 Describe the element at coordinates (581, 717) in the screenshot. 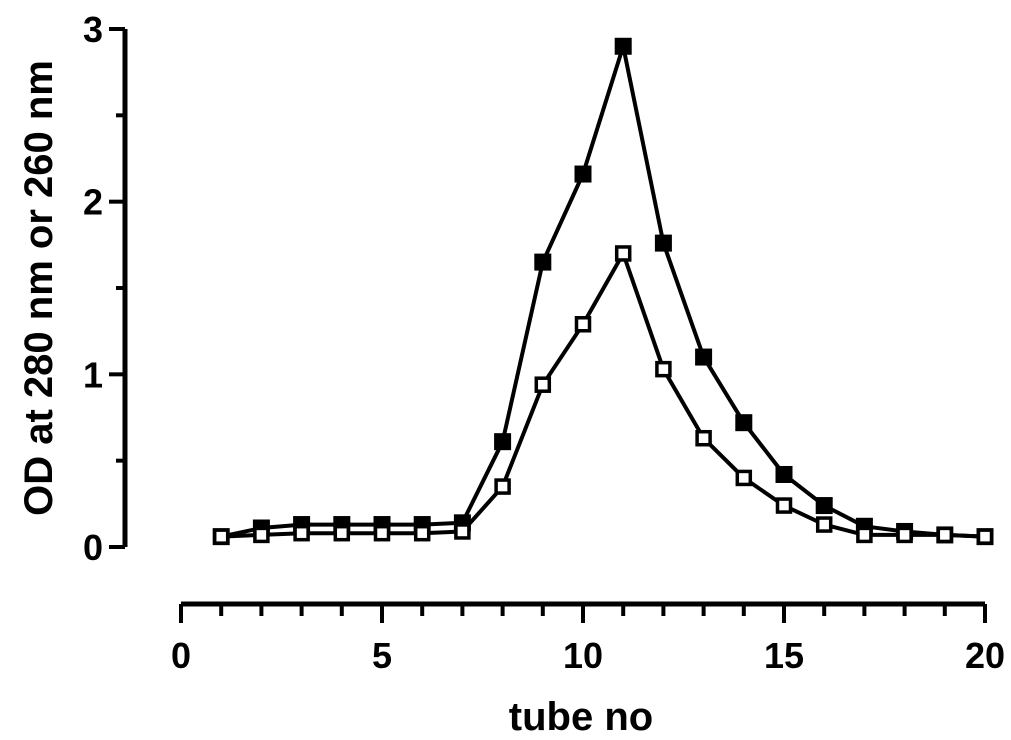

I see `x-axis-label: tube no` at that location.